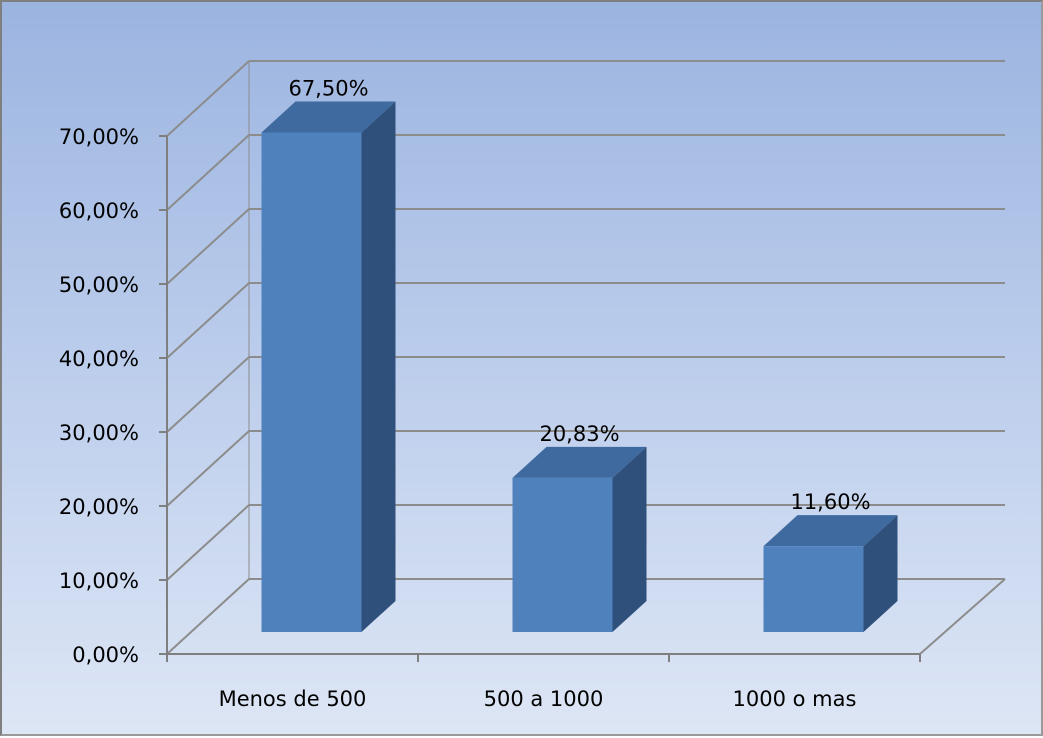 The height and width of the screenshot is (738, 1043). I want to click on y-tick-label: 60,00%, so click(99, 211).